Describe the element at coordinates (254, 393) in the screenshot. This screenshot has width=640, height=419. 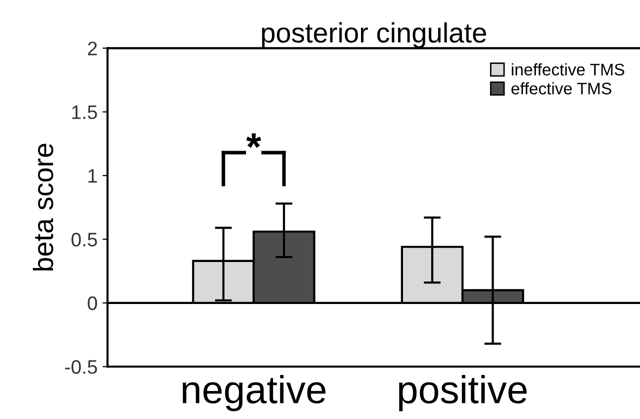
I see `x-tick-label: negative` at that location.